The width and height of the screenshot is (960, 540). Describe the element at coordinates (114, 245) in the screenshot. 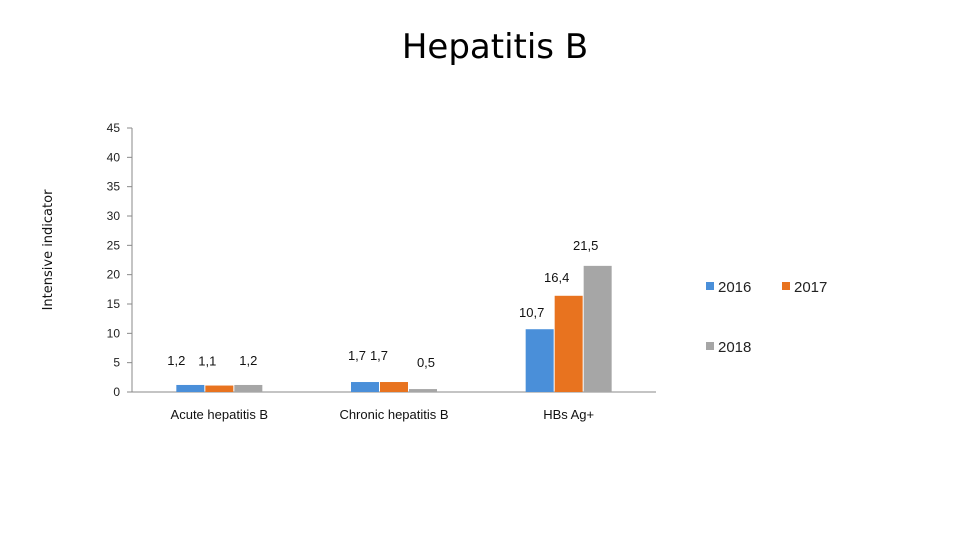

I see `y-tick-label: 25` at that location.